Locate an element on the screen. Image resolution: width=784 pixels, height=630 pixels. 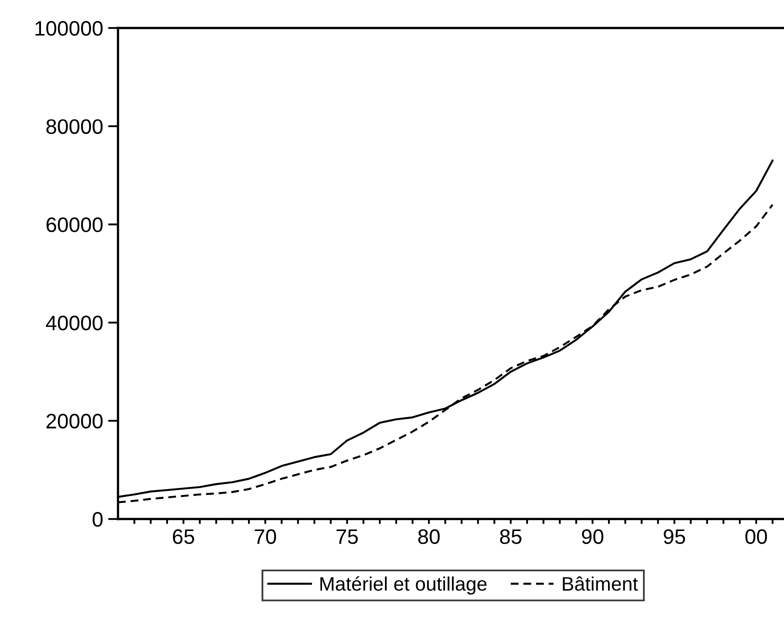
y-tick-label: 60000 is located at coordinates (74, 224).